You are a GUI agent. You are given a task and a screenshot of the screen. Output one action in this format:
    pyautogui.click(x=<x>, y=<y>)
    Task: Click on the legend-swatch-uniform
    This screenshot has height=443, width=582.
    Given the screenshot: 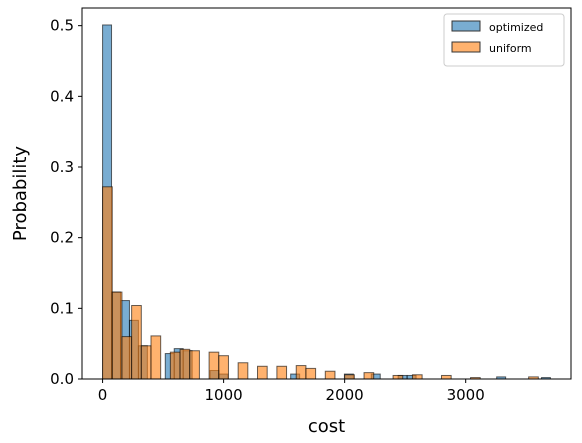 What is the action you would take?
    pyautogui.click(x=466, y=47)
    